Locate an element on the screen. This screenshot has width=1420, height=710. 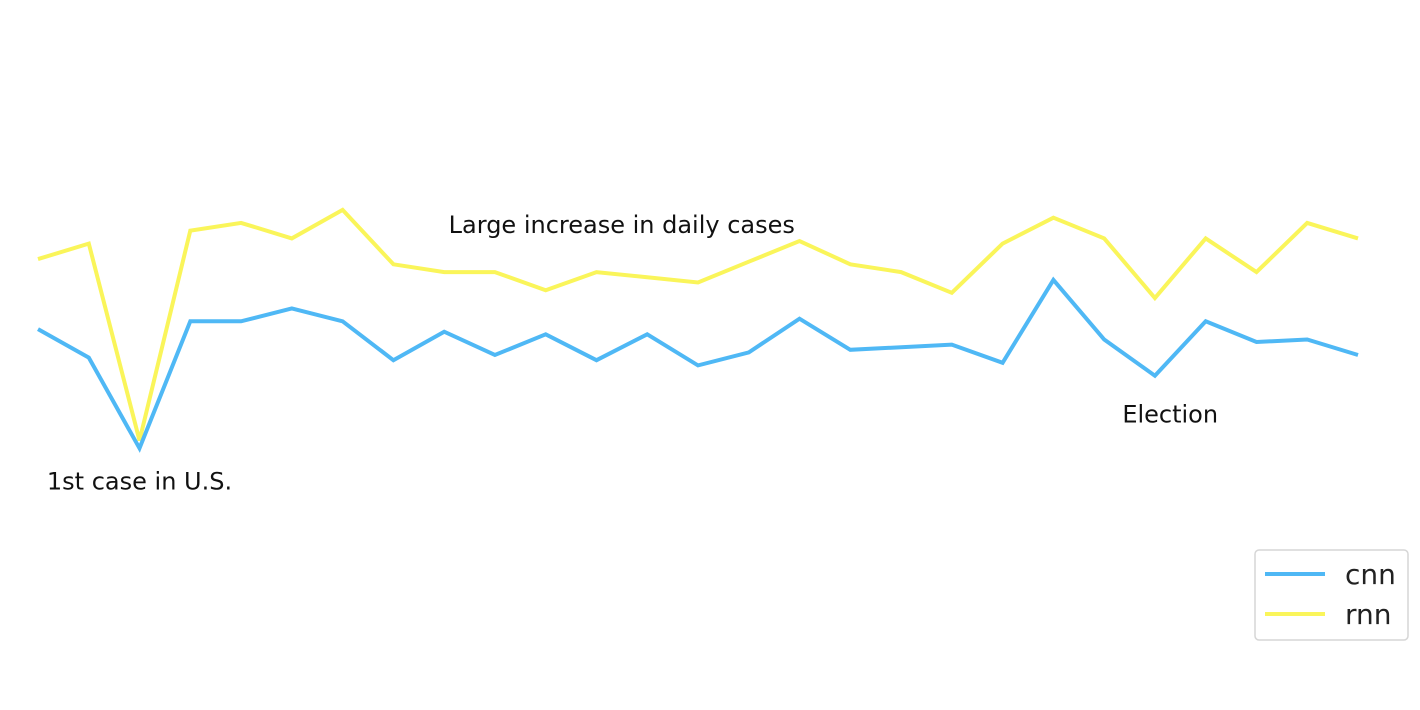
annotation-label: Large increase in daily cases is located at coordinates (622, 225).